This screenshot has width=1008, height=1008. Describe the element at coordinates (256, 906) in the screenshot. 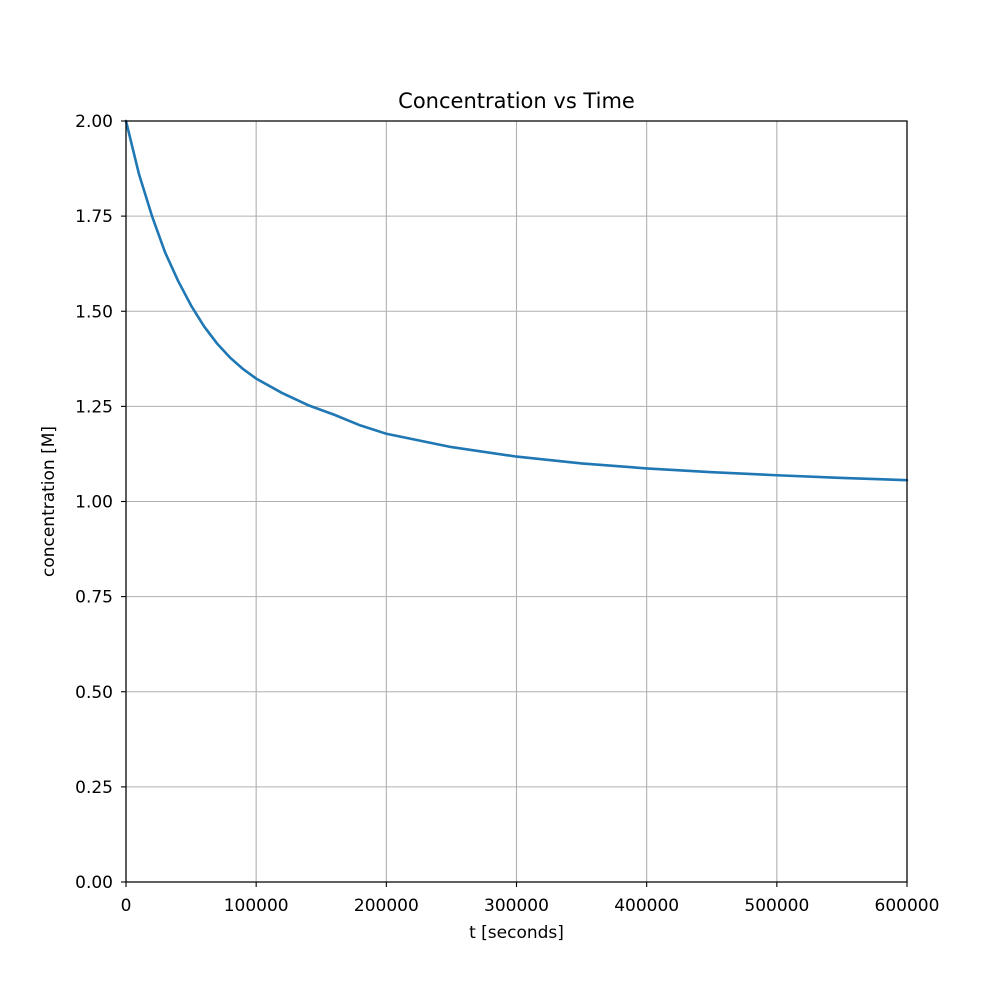

I see `x-tick-label: 100000` at that location.